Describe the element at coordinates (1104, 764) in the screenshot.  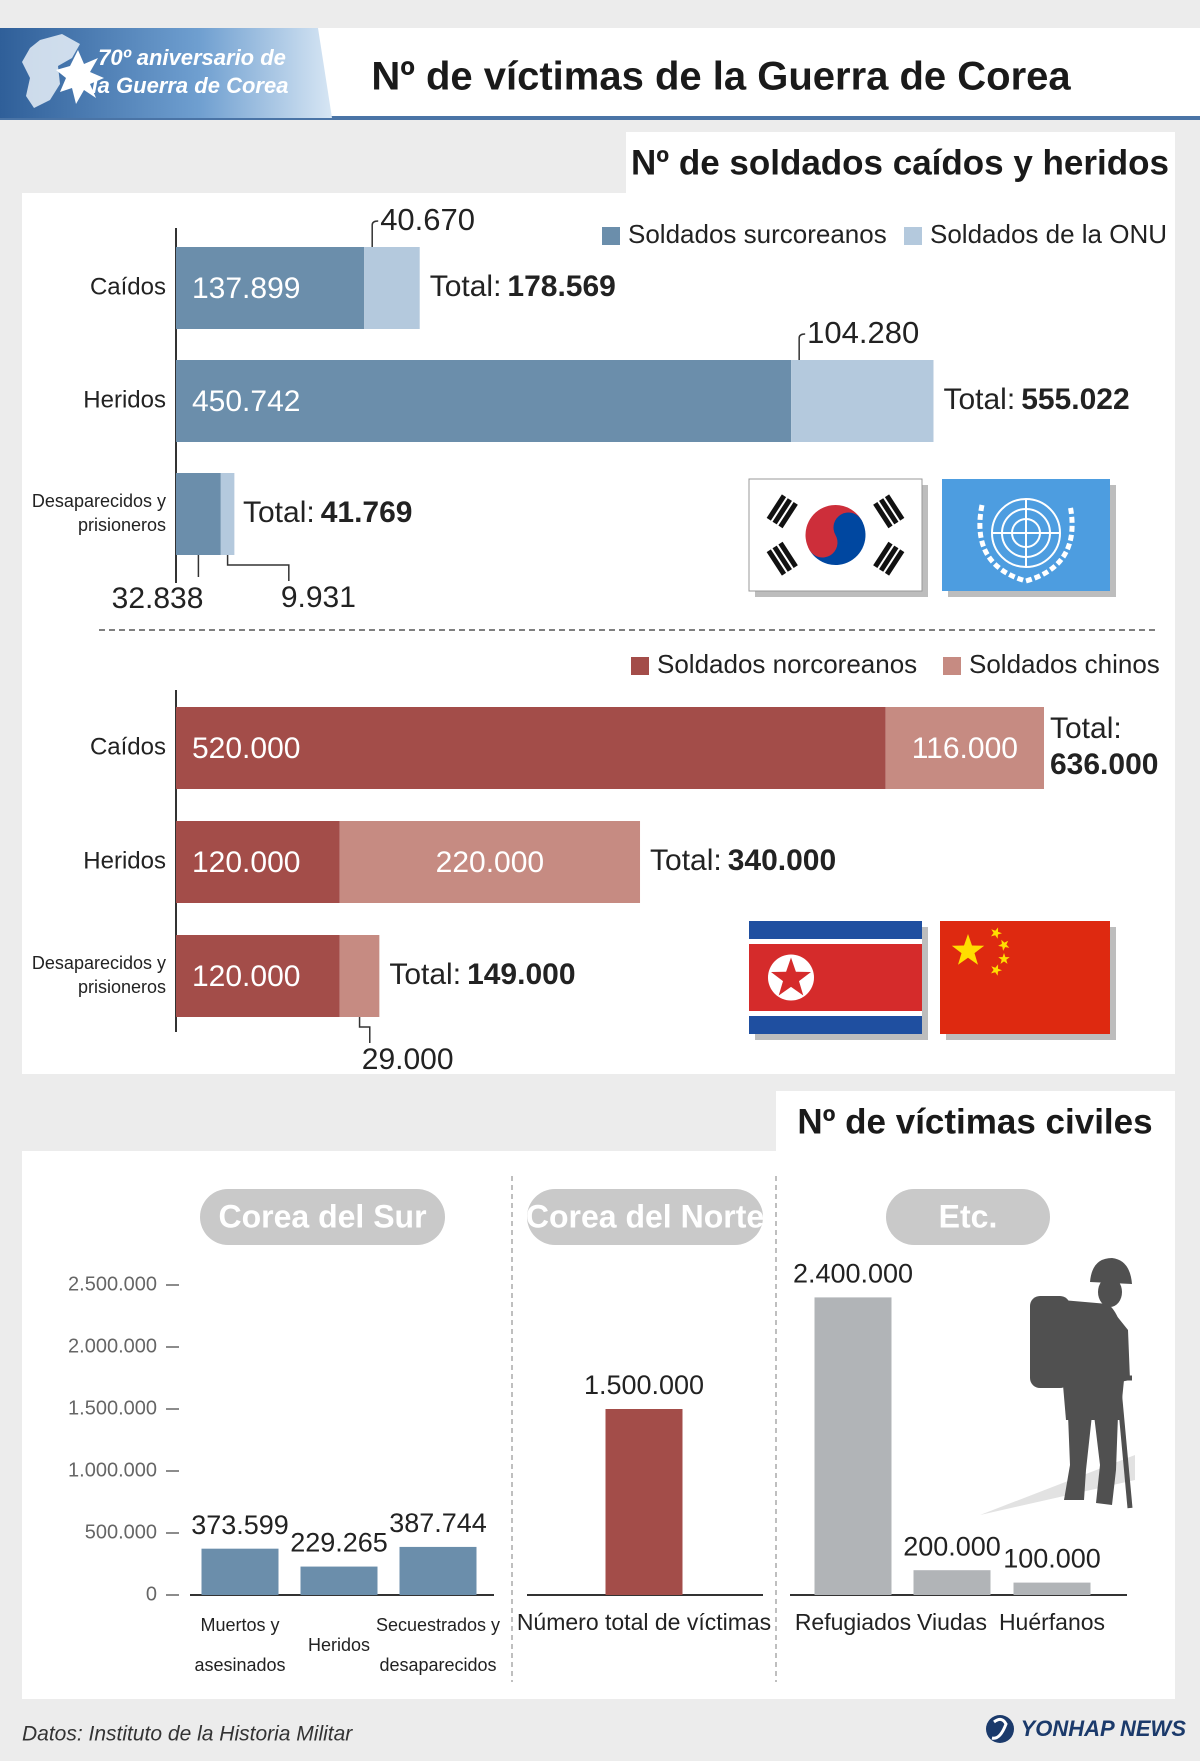
I see `total-value: 636.000` at that location.